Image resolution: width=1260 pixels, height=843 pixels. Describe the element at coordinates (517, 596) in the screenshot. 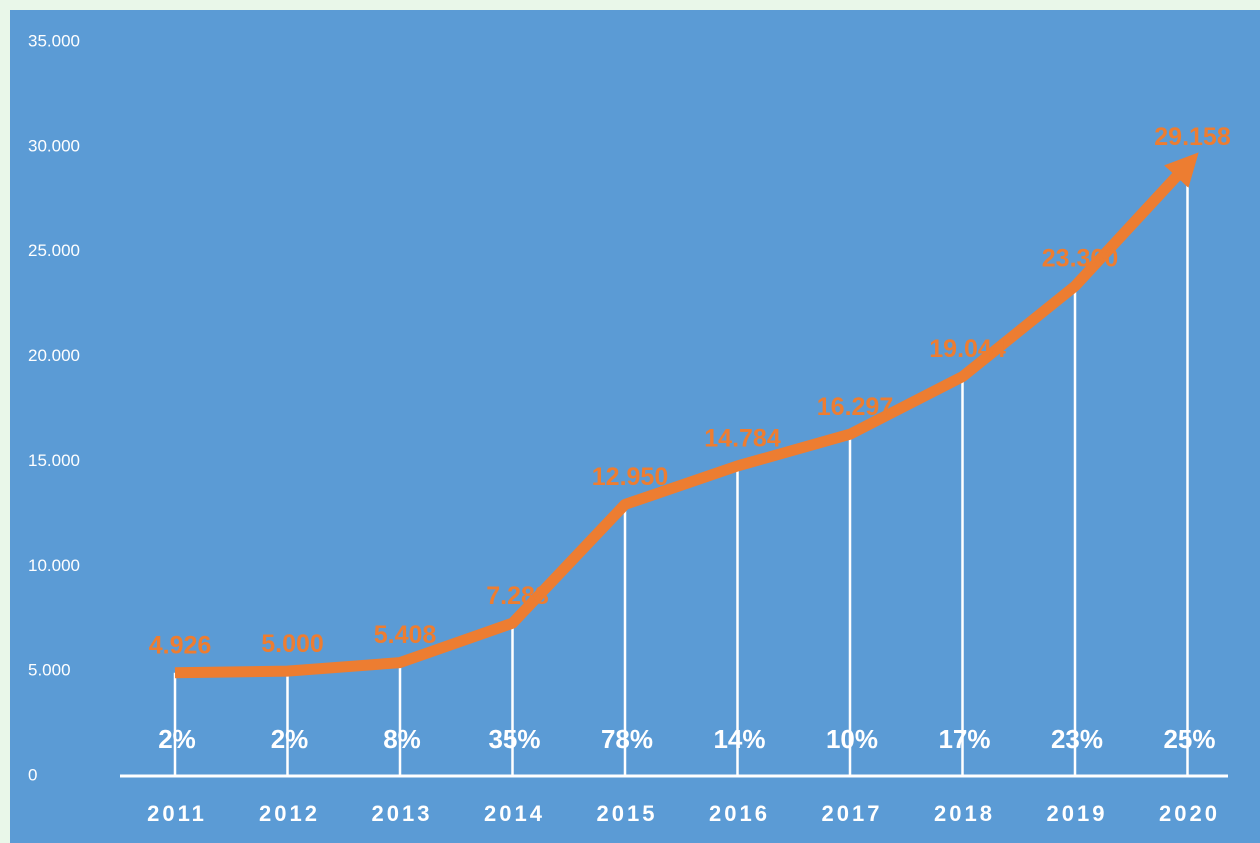

I see `value-label: 7.288` at that location.